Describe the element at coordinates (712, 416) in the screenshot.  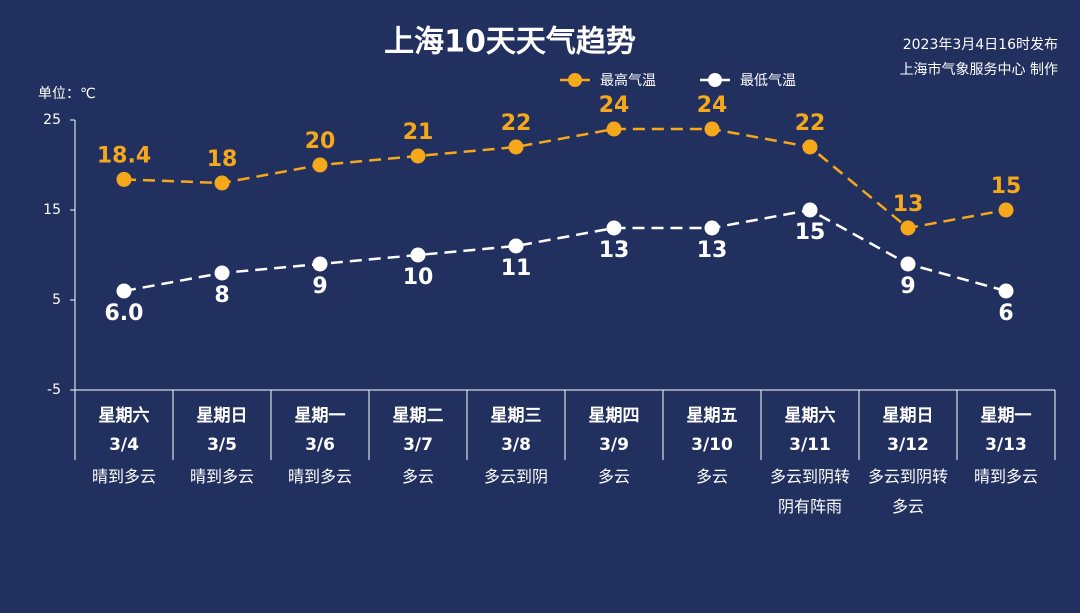
I see `weekday-label: 星期五` at that location.